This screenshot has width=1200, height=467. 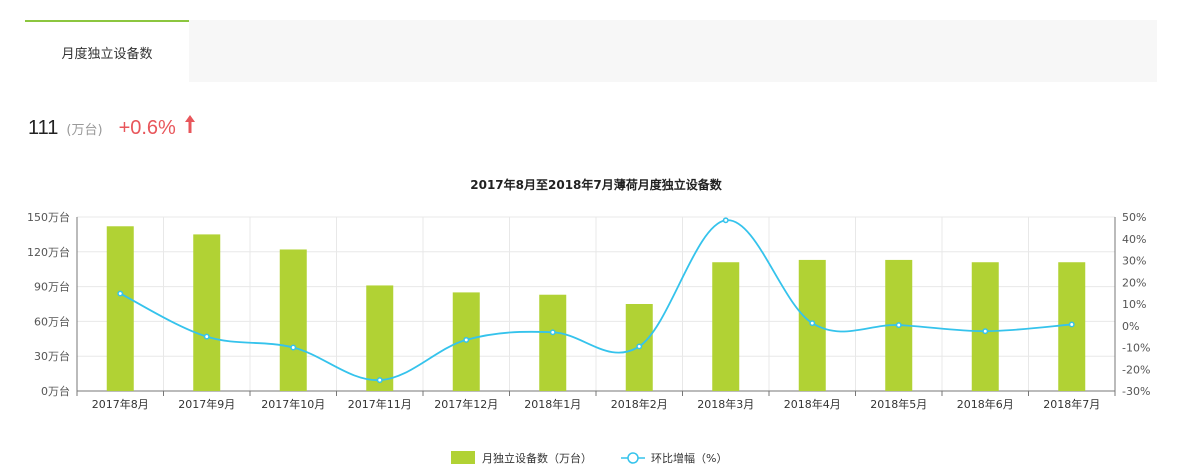 What do you see at coordinates (639, 404) in the screenshot?
I see `x-tick-label: 2018年2月` at bounding box center [639, 404].